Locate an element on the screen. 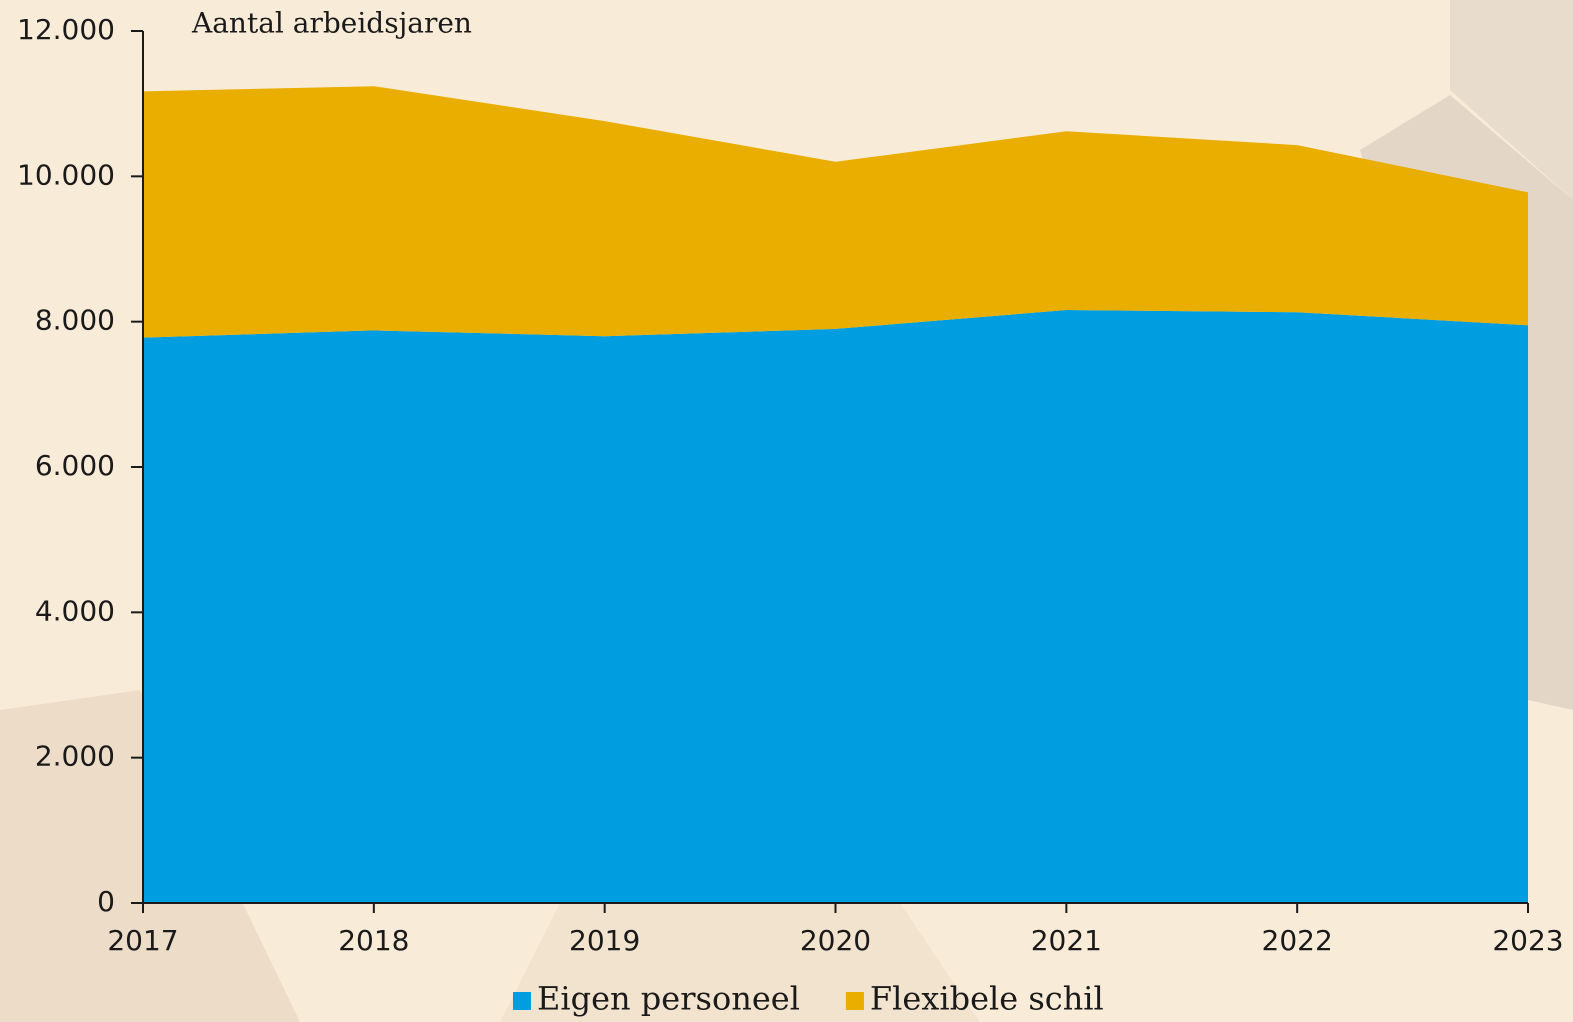 This screenshot has height=1022, width=1573. background-shape is located at coordinates (1511, 100).